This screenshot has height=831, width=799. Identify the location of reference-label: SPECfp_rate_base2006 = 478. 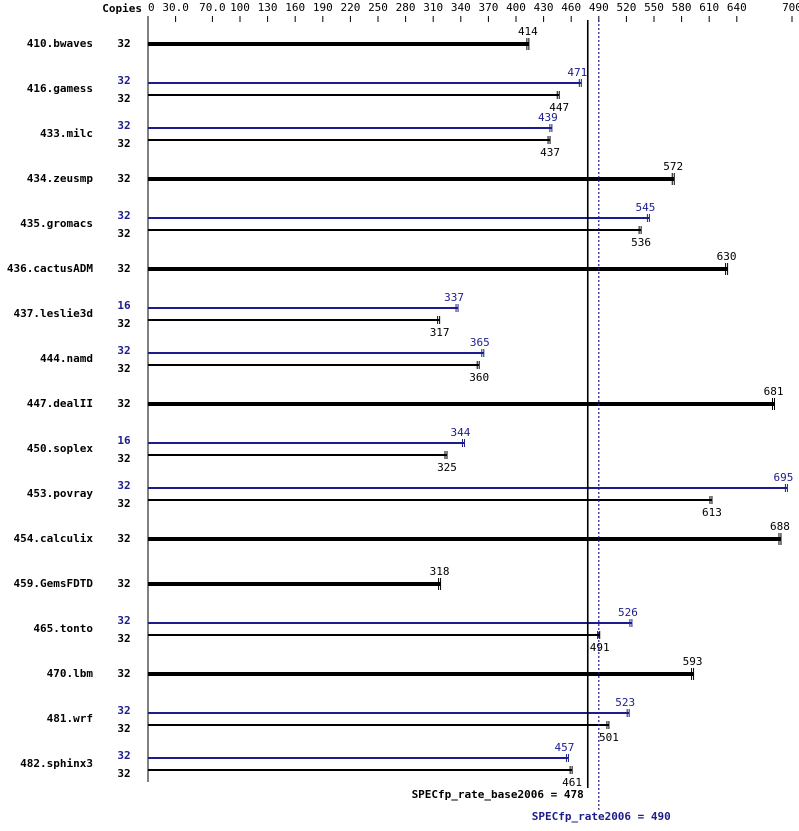
(498, 794).